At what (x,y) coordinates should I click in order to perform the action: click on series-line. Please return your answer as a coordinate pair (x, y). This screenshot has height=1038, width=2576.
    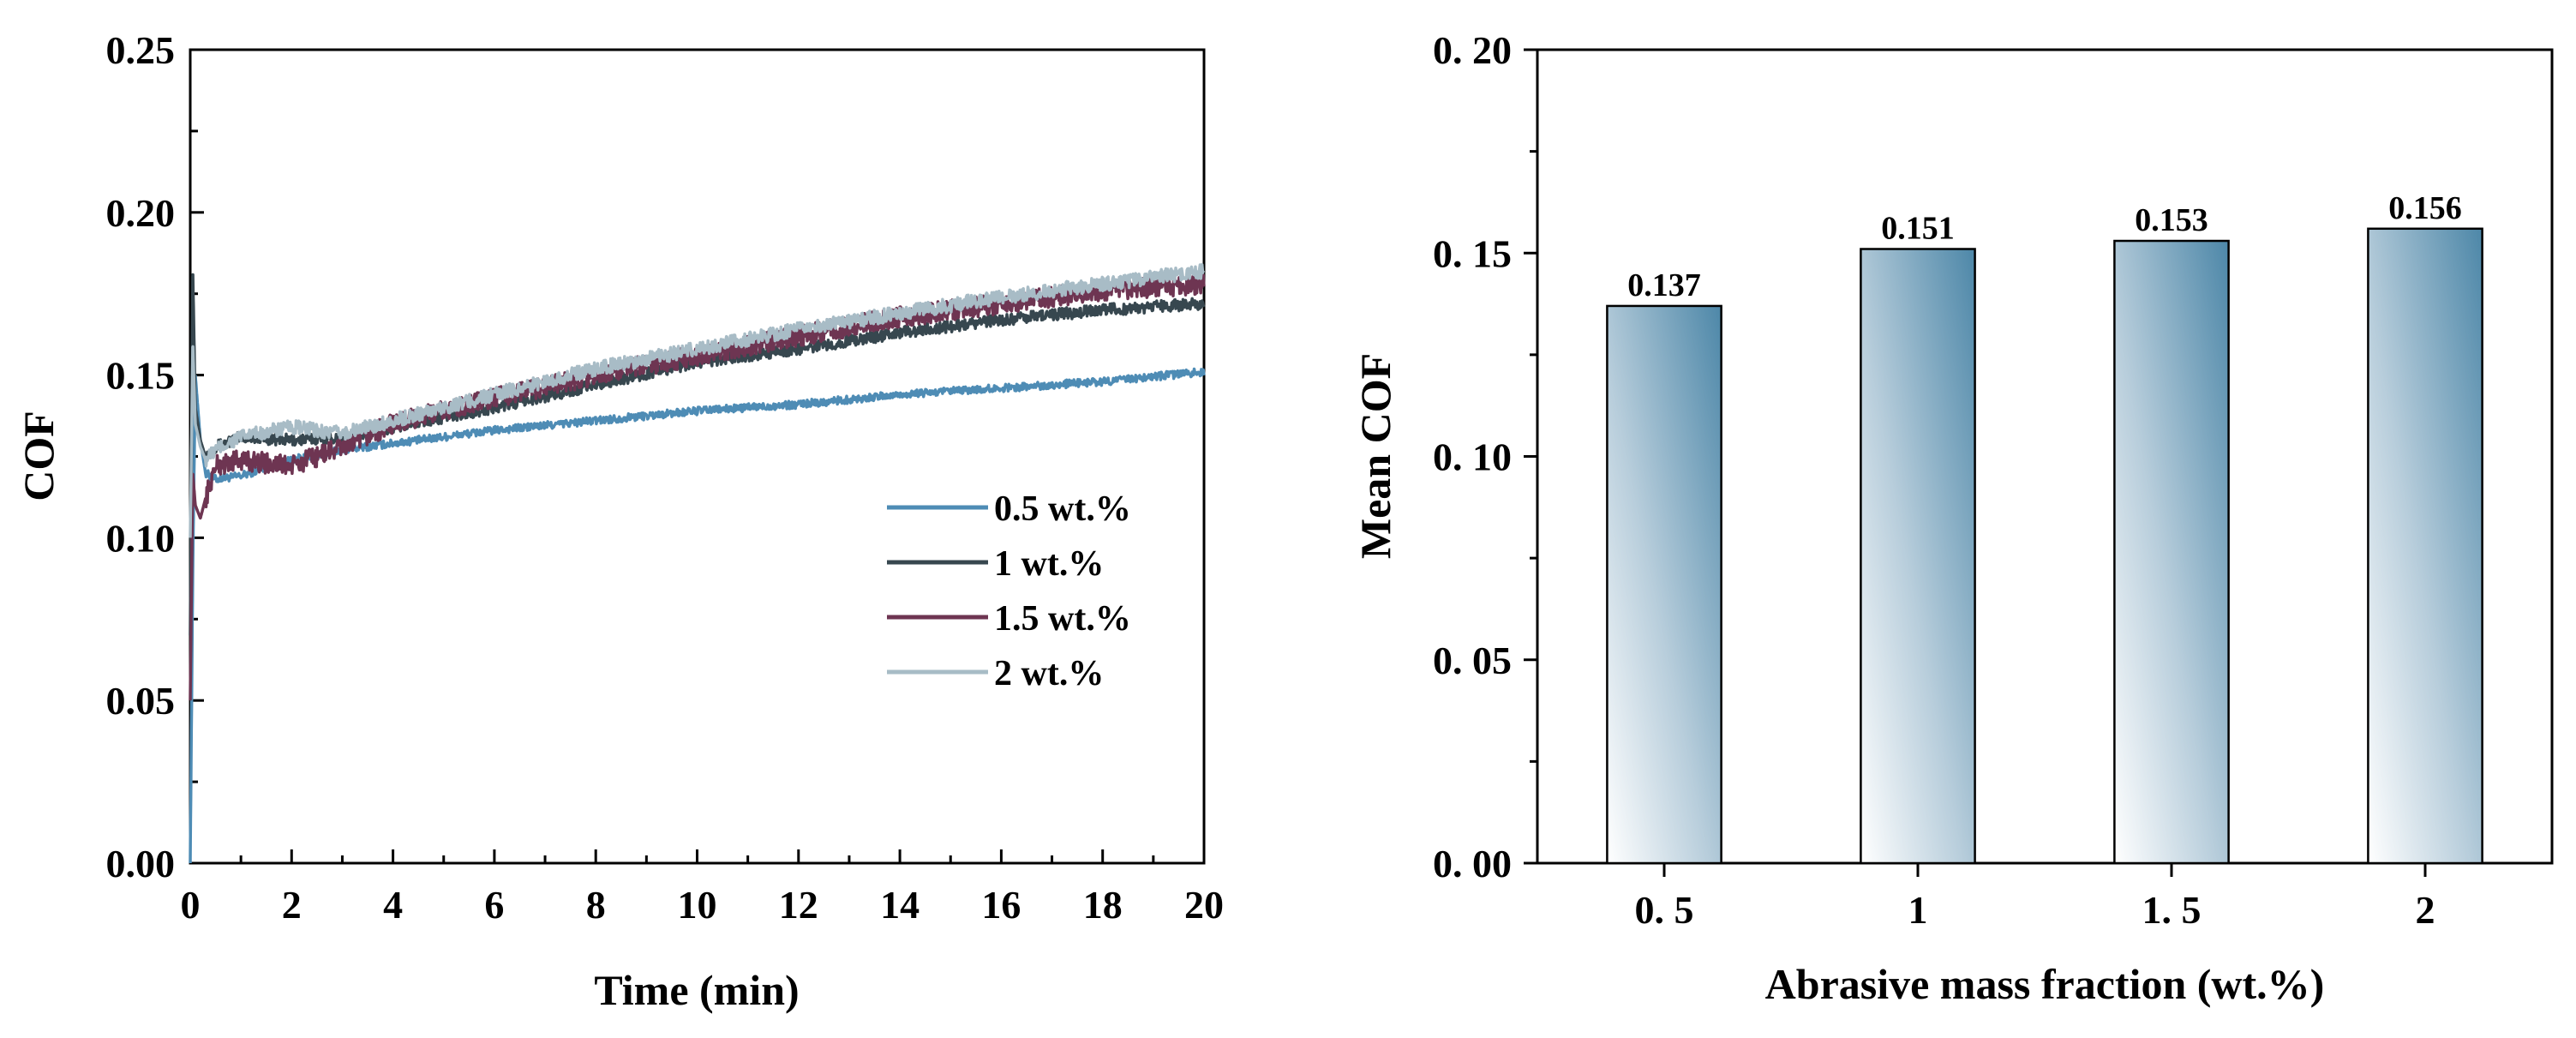
    Looking at the image, I should click on (697, 400).